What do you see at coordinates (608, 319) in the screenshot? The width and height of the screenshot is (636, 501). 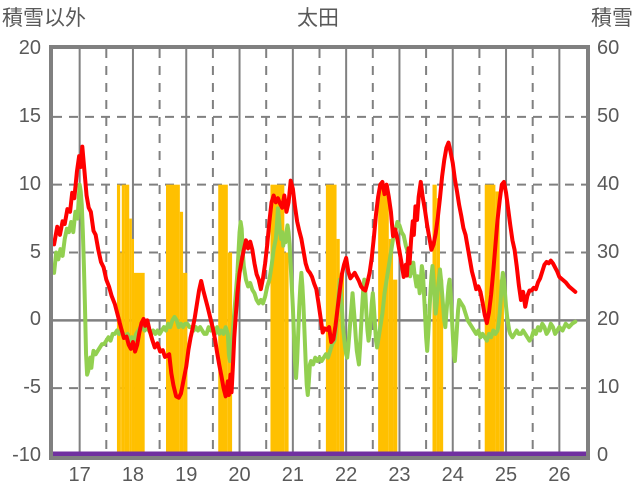 I see `y-axis-tick-right: 20` at bounding box center [608, 319].